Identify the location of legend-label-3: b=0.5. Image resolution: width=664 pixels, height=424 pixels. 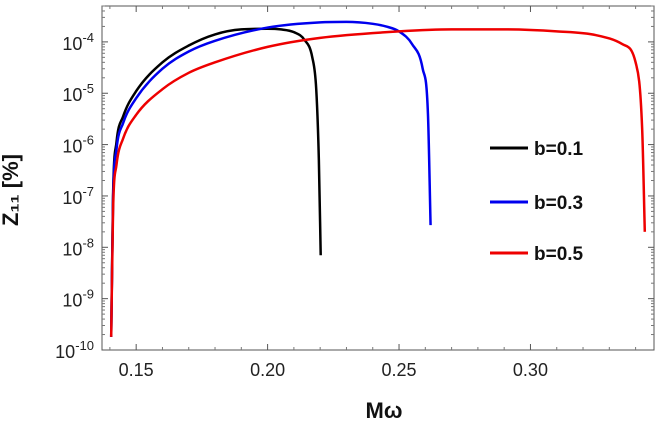
(559, 254).